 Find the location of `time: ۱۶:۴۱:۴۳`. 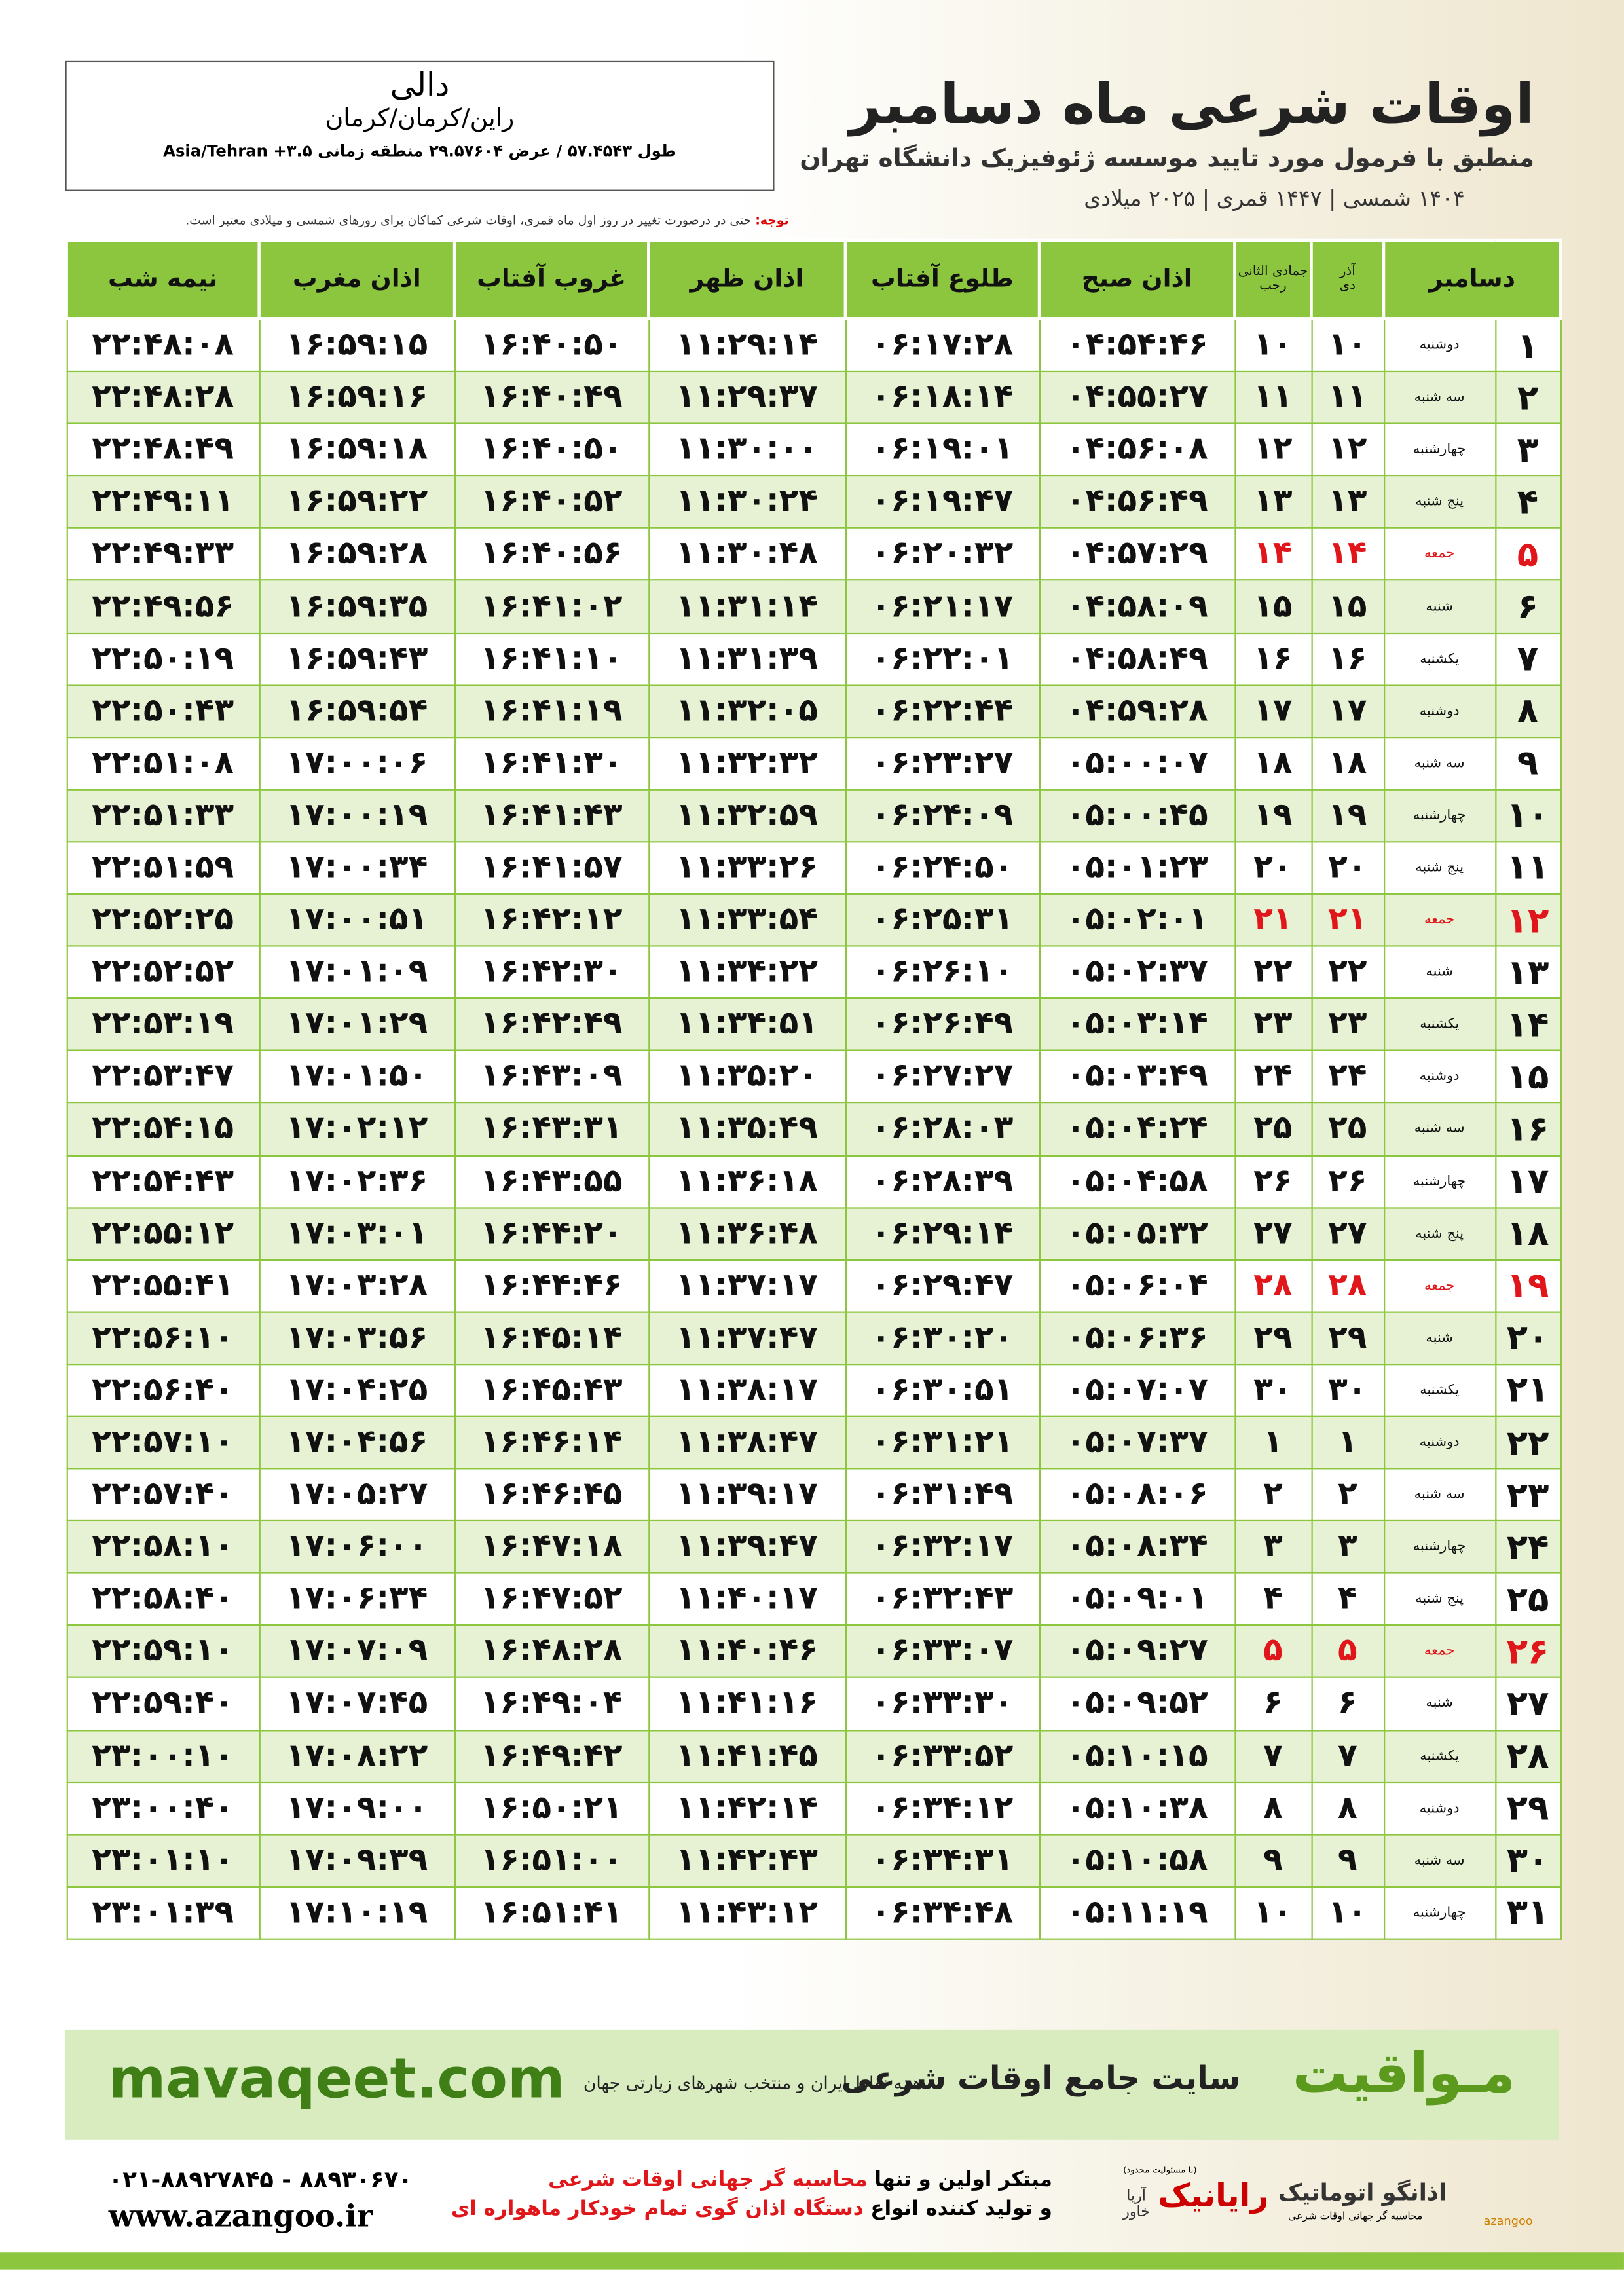

time: ۱۶:۴۱:۴۳ is located at coordinates (551, 816).